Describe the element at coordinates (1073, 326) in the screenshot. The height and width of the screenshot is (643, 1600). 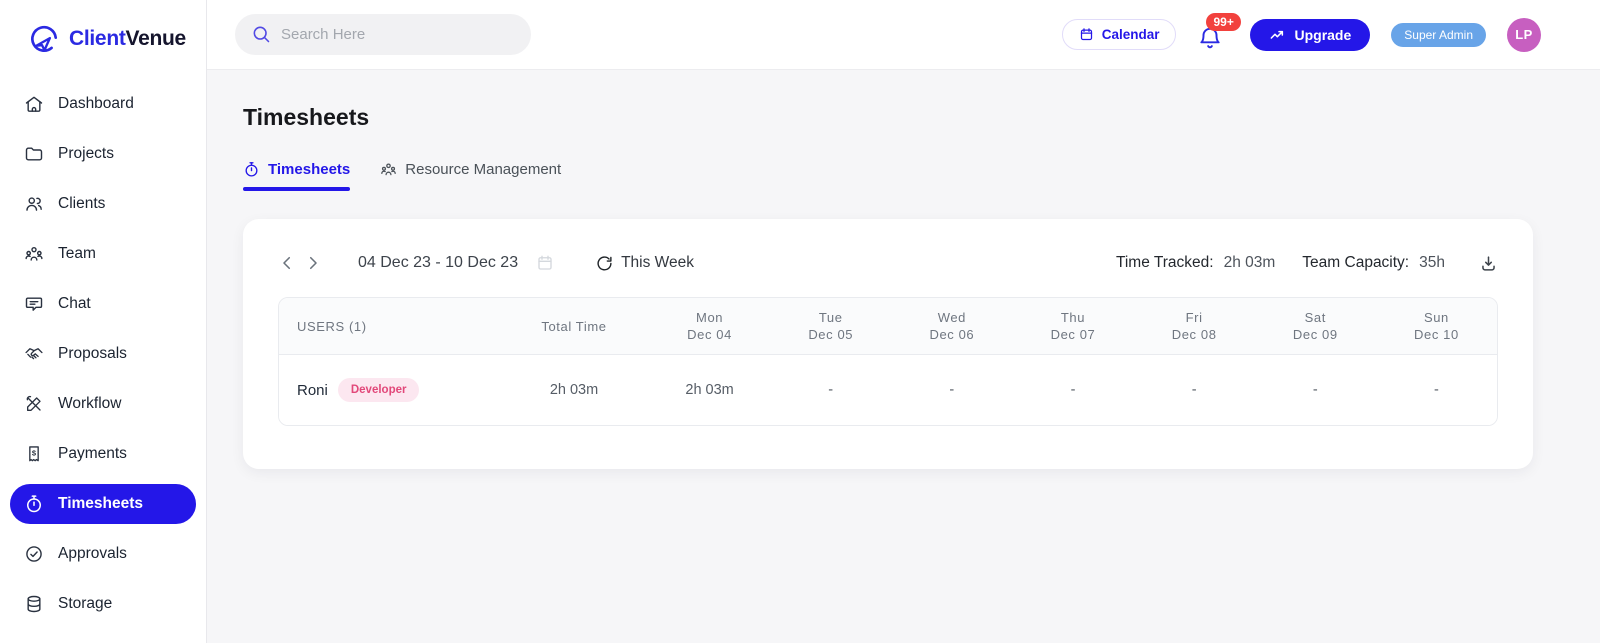
I see `day-column-header: Thu Dec 07` at that location.